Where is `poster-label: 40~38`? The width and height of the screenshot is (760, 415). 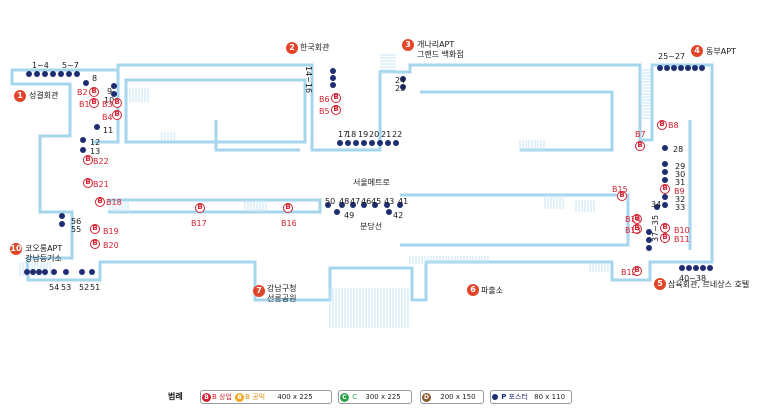
poster-label: 40~38 is located at coordinates (693, 278).